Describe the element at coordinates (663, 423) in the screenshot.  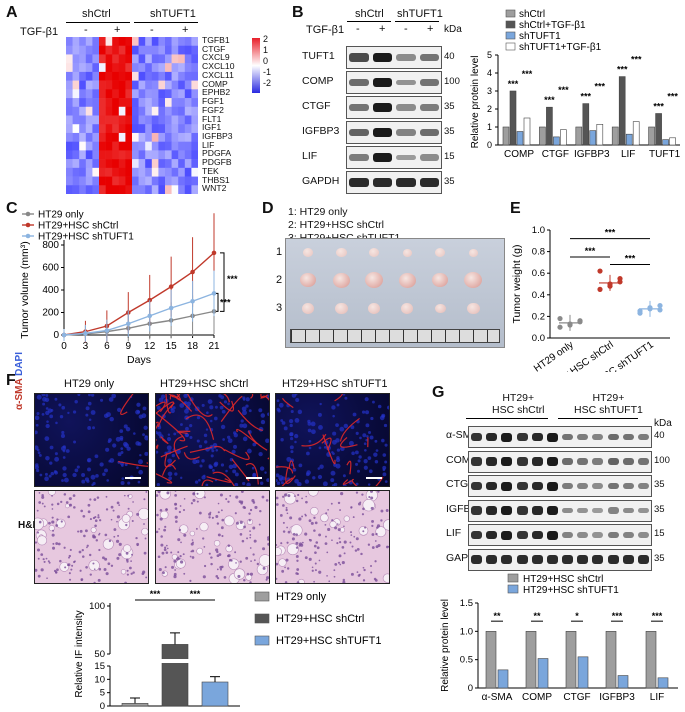
I see `blot-g-unit: kDa` at that location.